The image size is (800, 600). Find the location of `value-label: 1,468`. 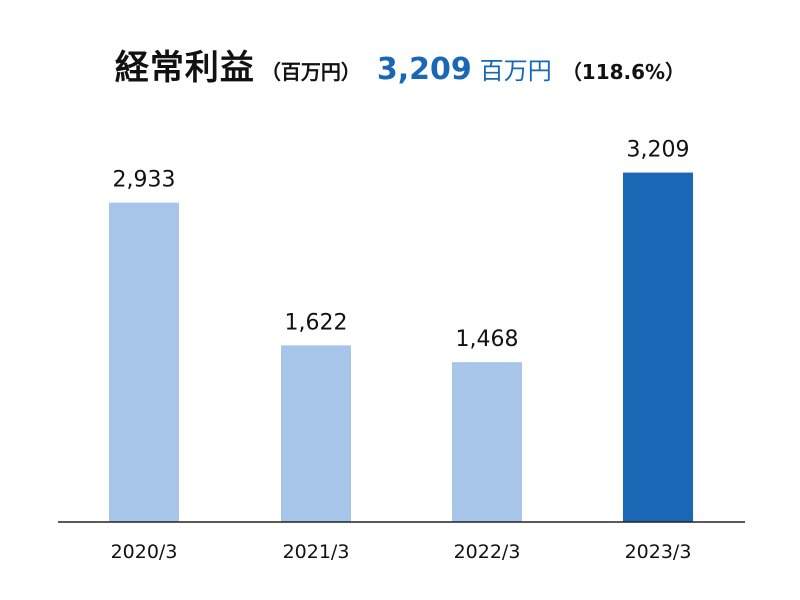

value-label: 1,468 is located at coordinates (487, 339).